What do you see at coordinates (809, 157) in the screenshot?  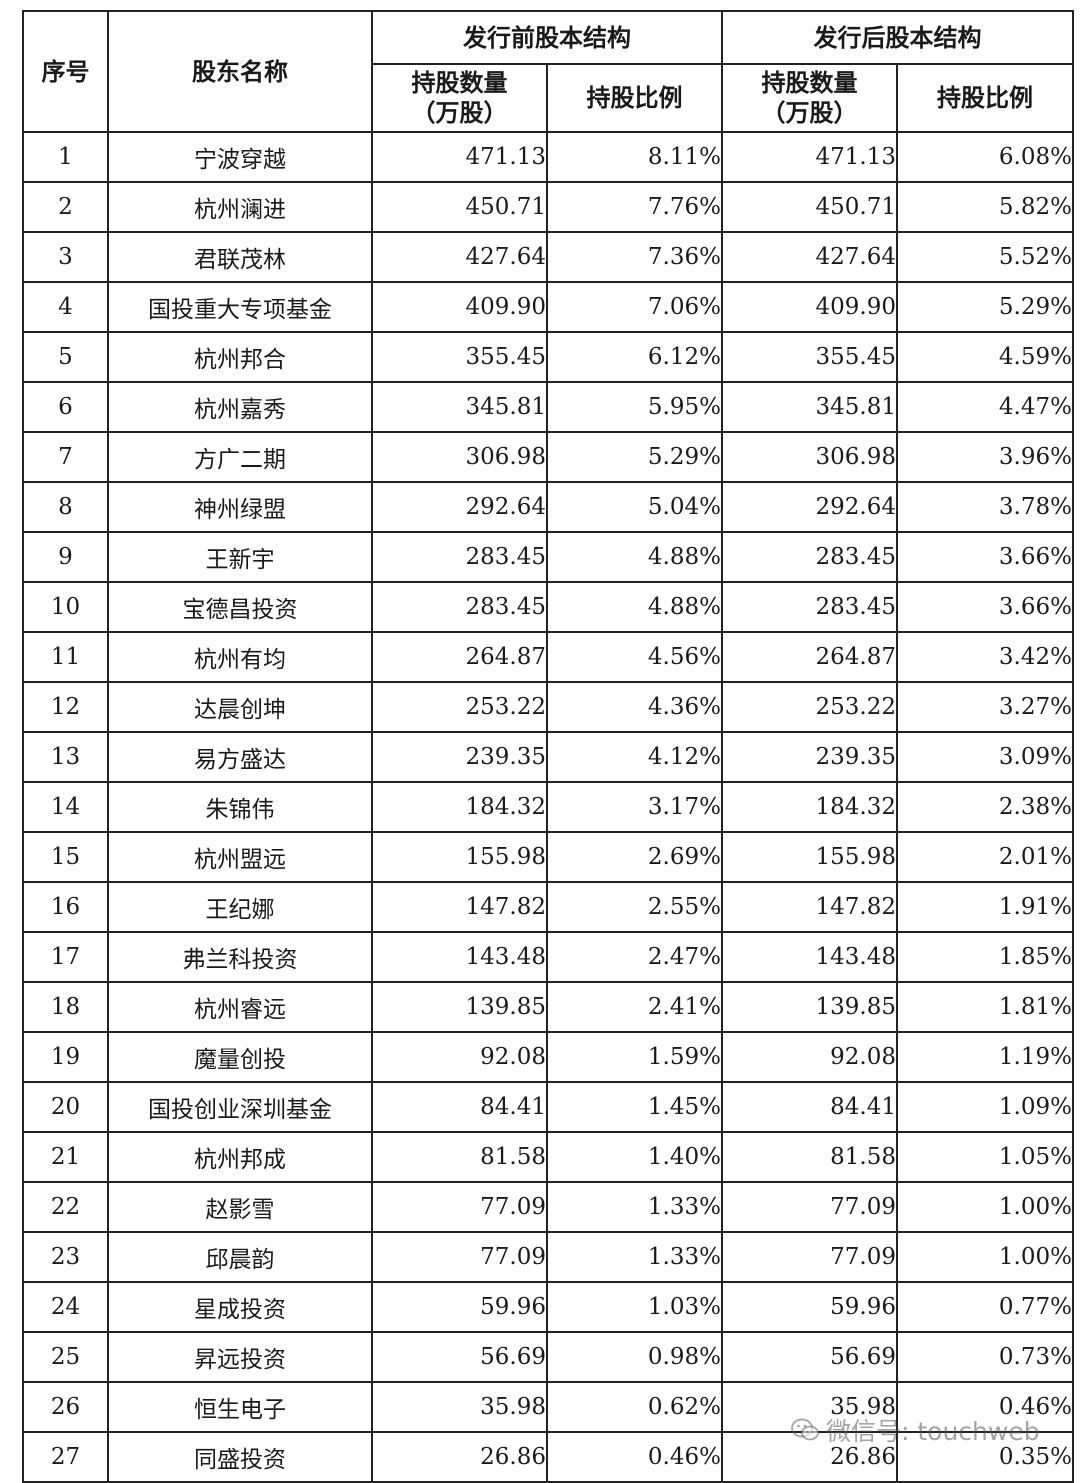 I see `post-issue-shares: 471.13` at bounding box center [809, 157].